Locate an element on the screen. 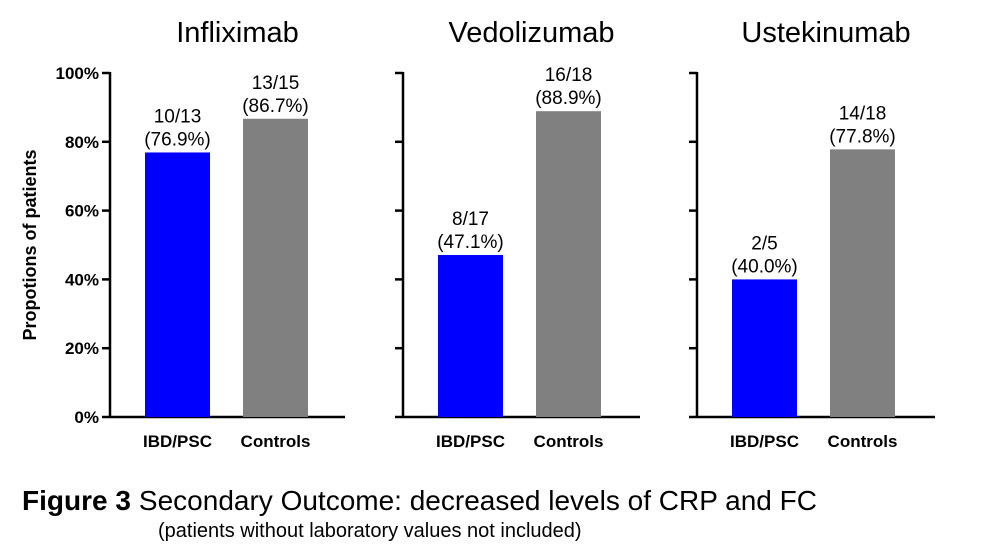 The image size is (1000, 558). value-label: (77.8%) is located at coordinates (862, 136).